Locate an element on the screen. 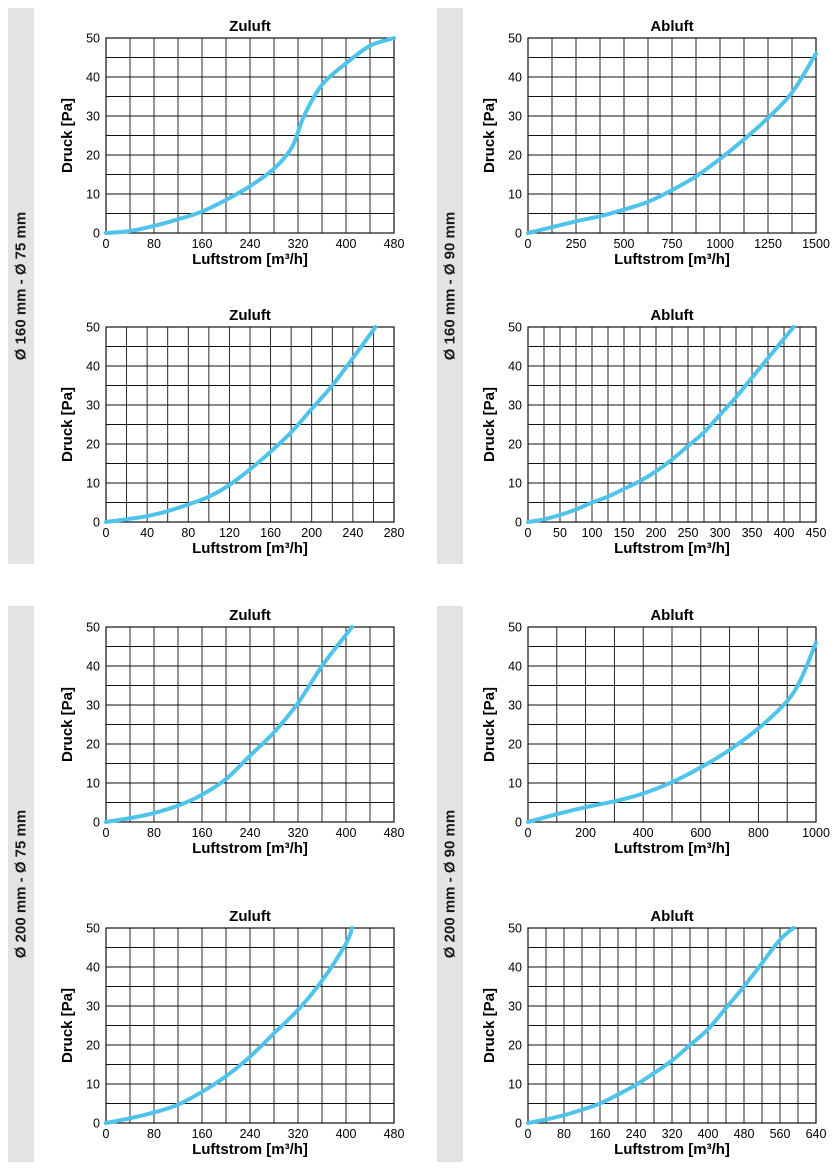 The width and height of the screenshot is (839, 1174). x-tick-label: 40 is located at coordinates (147, 533).